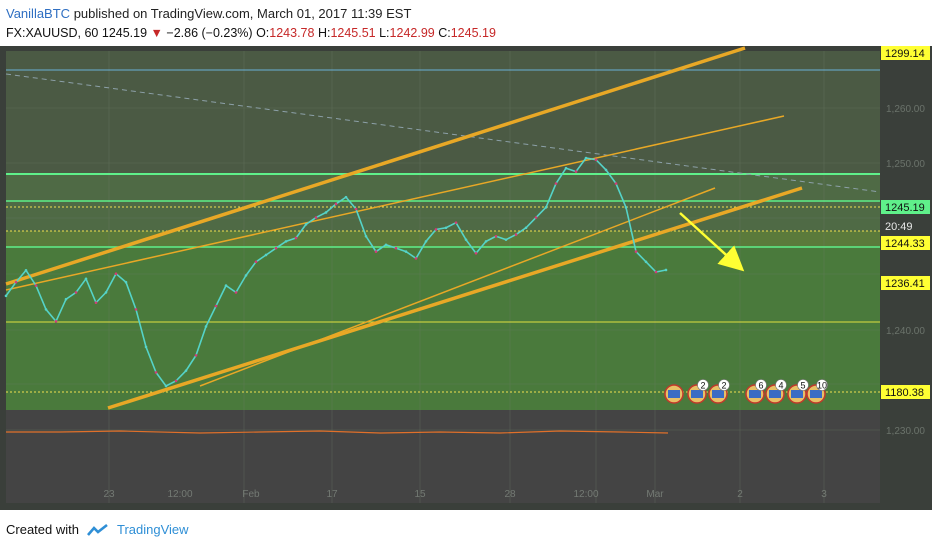  Describe the element at coordinates (798, 391) in the screenshot. I see `event-flag-icon: 5` at that location.